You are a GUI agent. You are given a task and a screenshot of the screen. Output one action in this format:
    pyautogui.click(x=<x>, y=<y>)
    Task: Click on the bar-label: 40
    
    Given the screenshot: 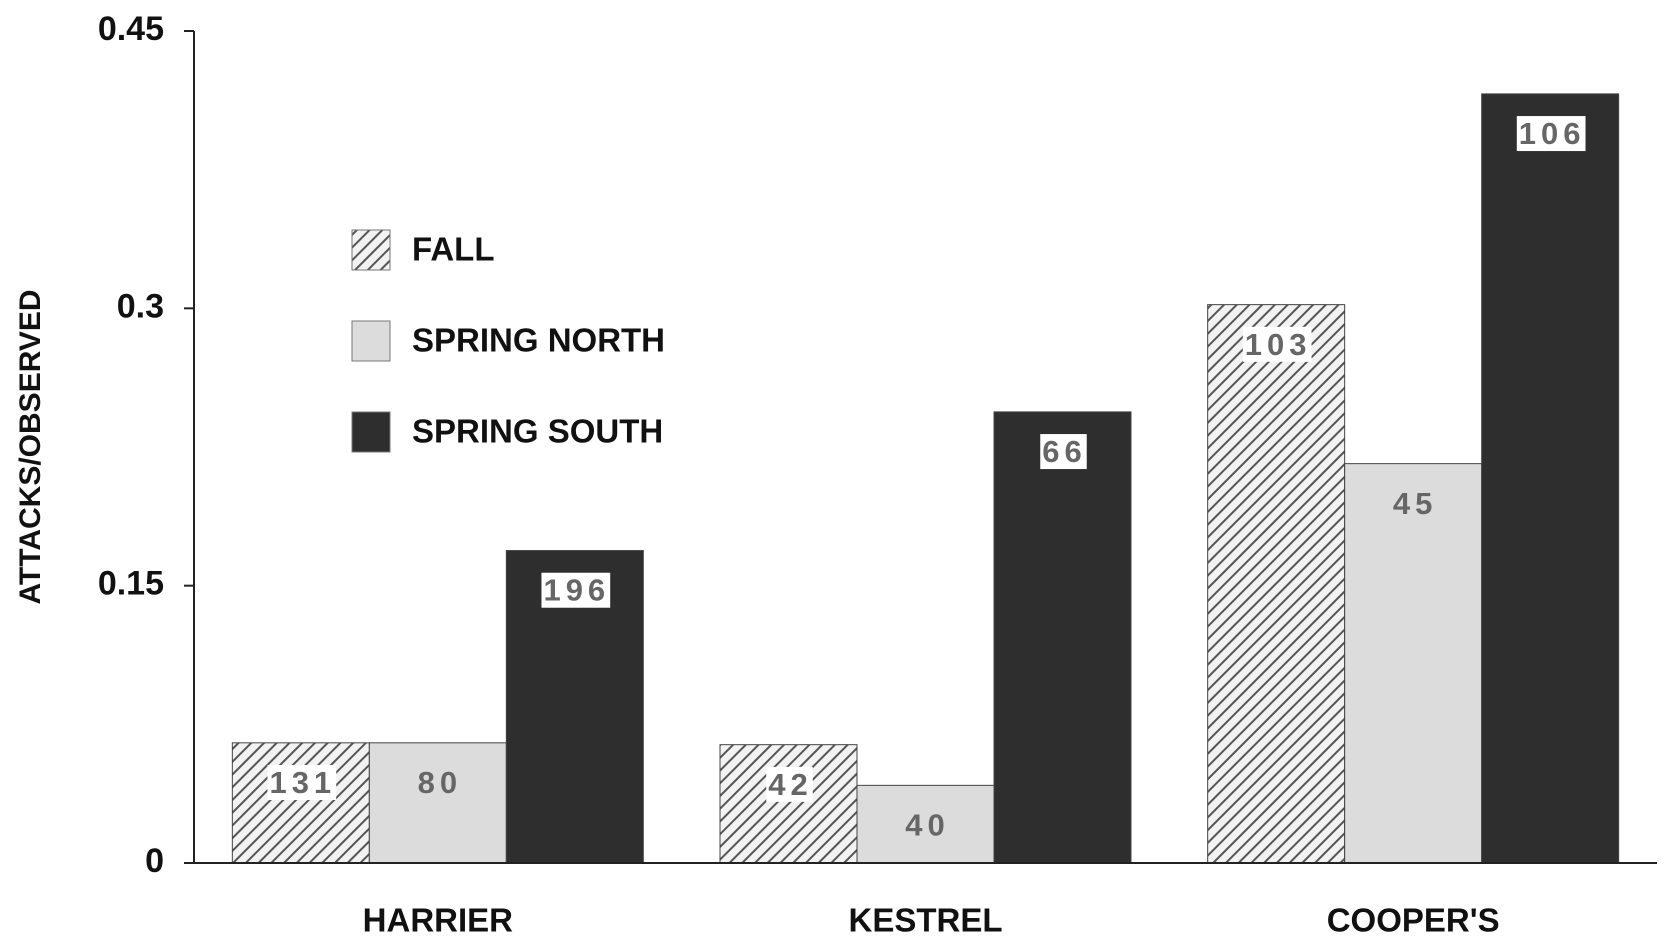 What is the action you would take?
    pyautogui.click(x=927, y=825)
    